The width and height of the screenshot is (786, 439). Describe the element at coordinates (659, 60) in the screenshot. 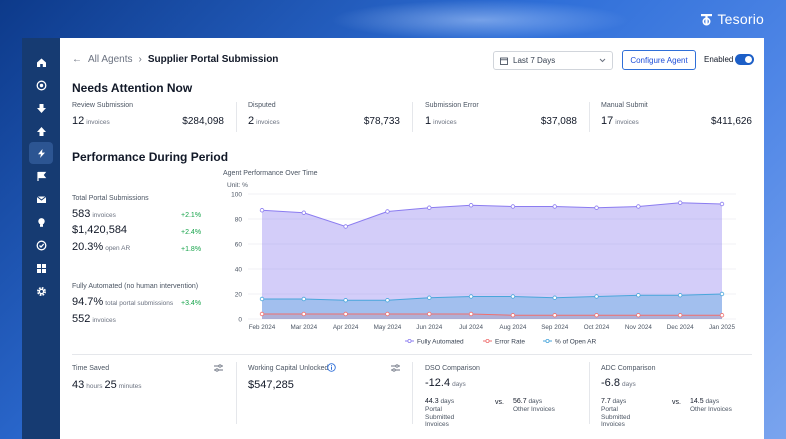

I see `configure-agent-button: Configure Agent` at that location.